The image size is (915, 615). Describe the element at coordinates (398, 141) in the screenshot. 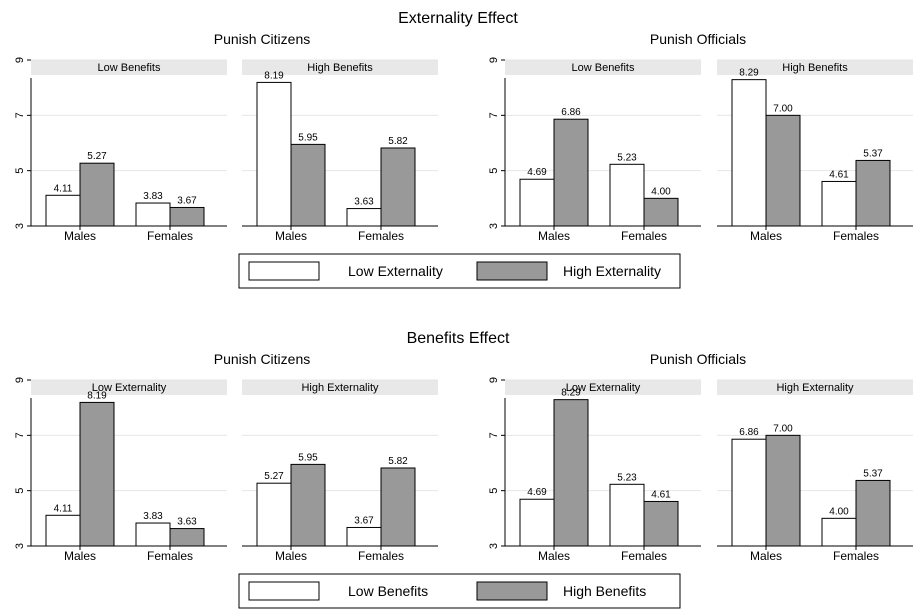

I see `bar-value-label: 5.82` at that location.